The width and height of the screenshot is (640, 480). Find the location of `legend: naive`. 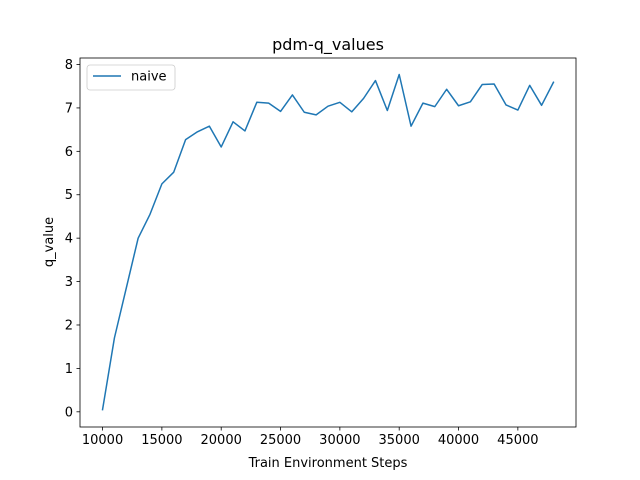

legend: naive is located at coordinates (131, 77).